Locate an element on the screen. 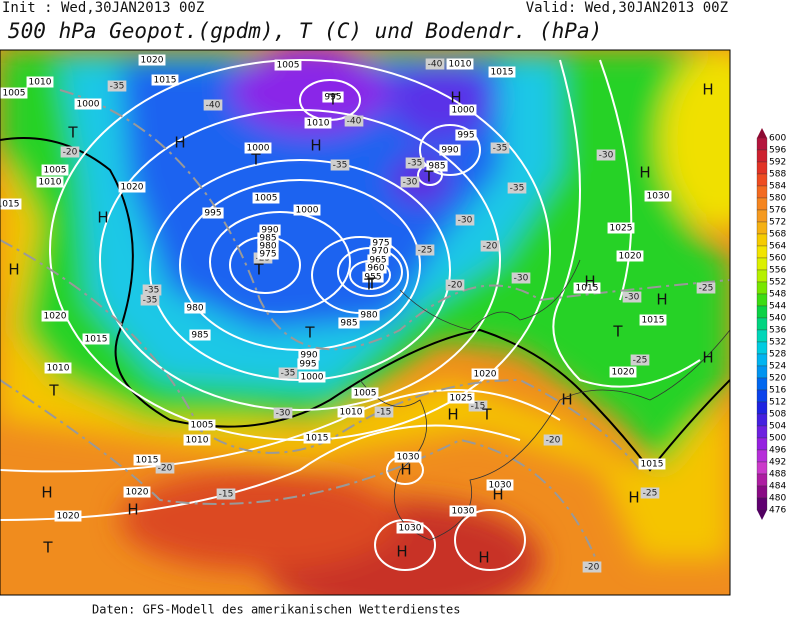  pressure-label: 965 is located at coordinates (377, 261).